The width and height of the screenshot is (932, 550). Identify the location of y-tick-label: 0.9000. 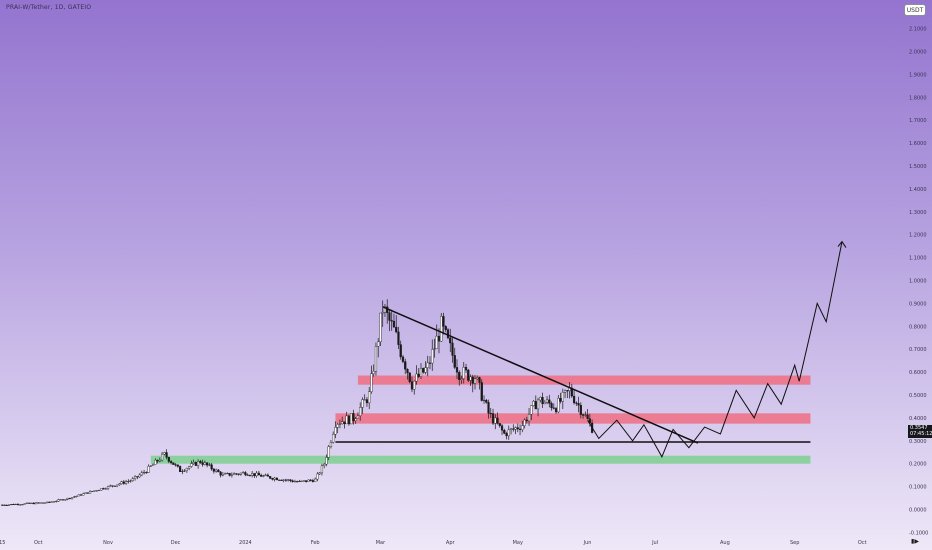
(918, 304).